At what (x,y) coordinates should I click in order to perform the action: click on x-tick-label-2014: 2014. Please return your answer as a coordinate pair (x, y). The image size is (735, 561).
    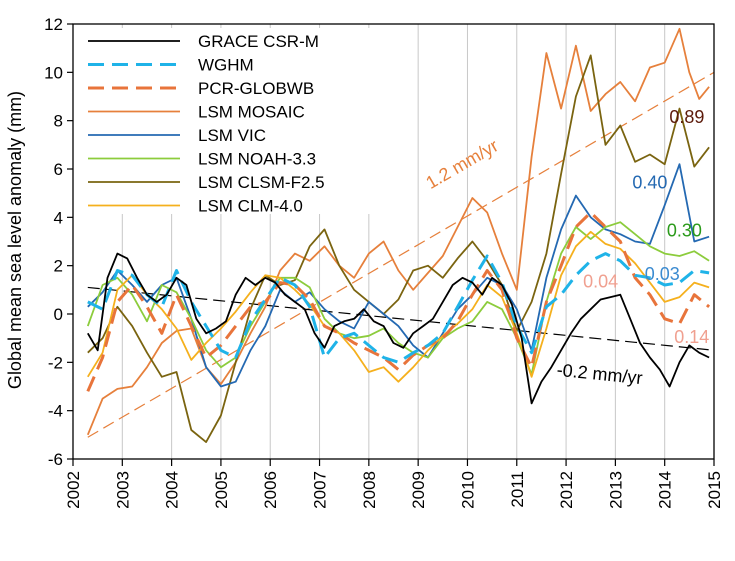
    Looking at the image, I should click on (665, 490).